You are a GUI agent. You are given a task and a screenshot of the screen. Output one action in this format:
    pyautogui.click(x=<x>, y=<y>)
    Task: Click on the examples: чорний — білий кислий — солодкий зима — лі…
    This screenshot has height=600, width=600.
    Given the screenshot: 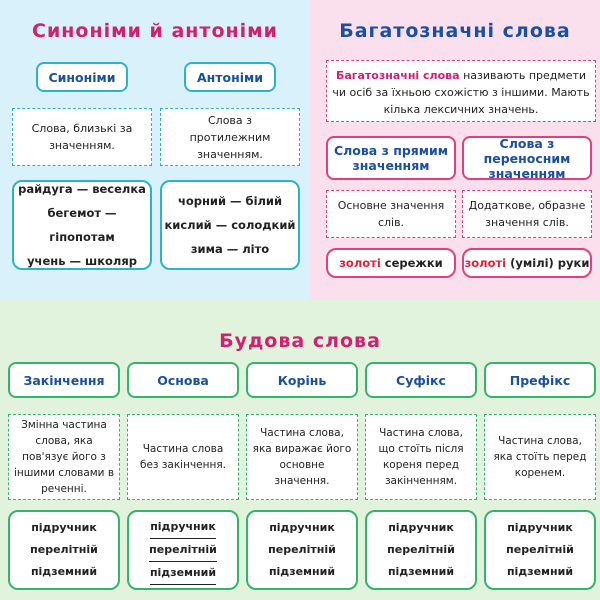 What is the action you would take?
    pyautogui.click(x=230, y=225)
    